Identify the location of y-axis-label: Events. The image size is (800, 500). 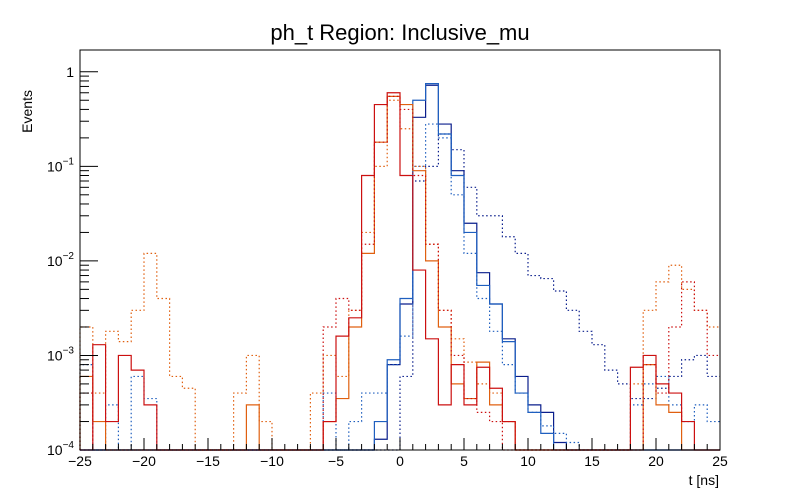
(27, 111).